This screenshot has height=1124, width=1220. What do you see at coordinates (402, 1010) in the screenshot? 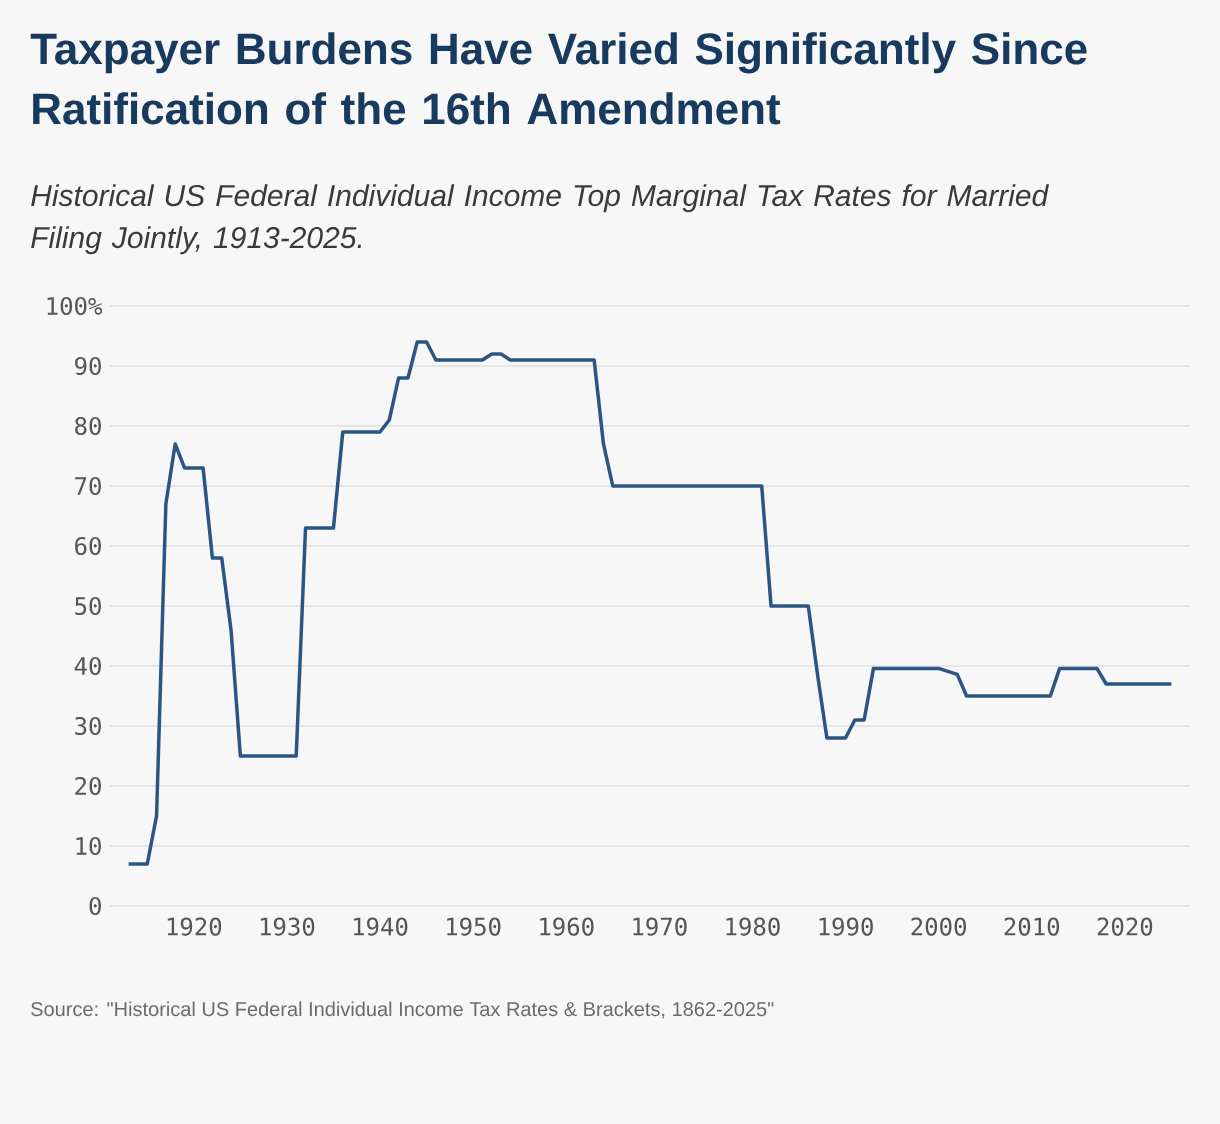
I see `source-note: Source: "Historical US Federal Individual Income Tax Rates & Brackets, 1862-2025"` at bounding box center [402, 1010].